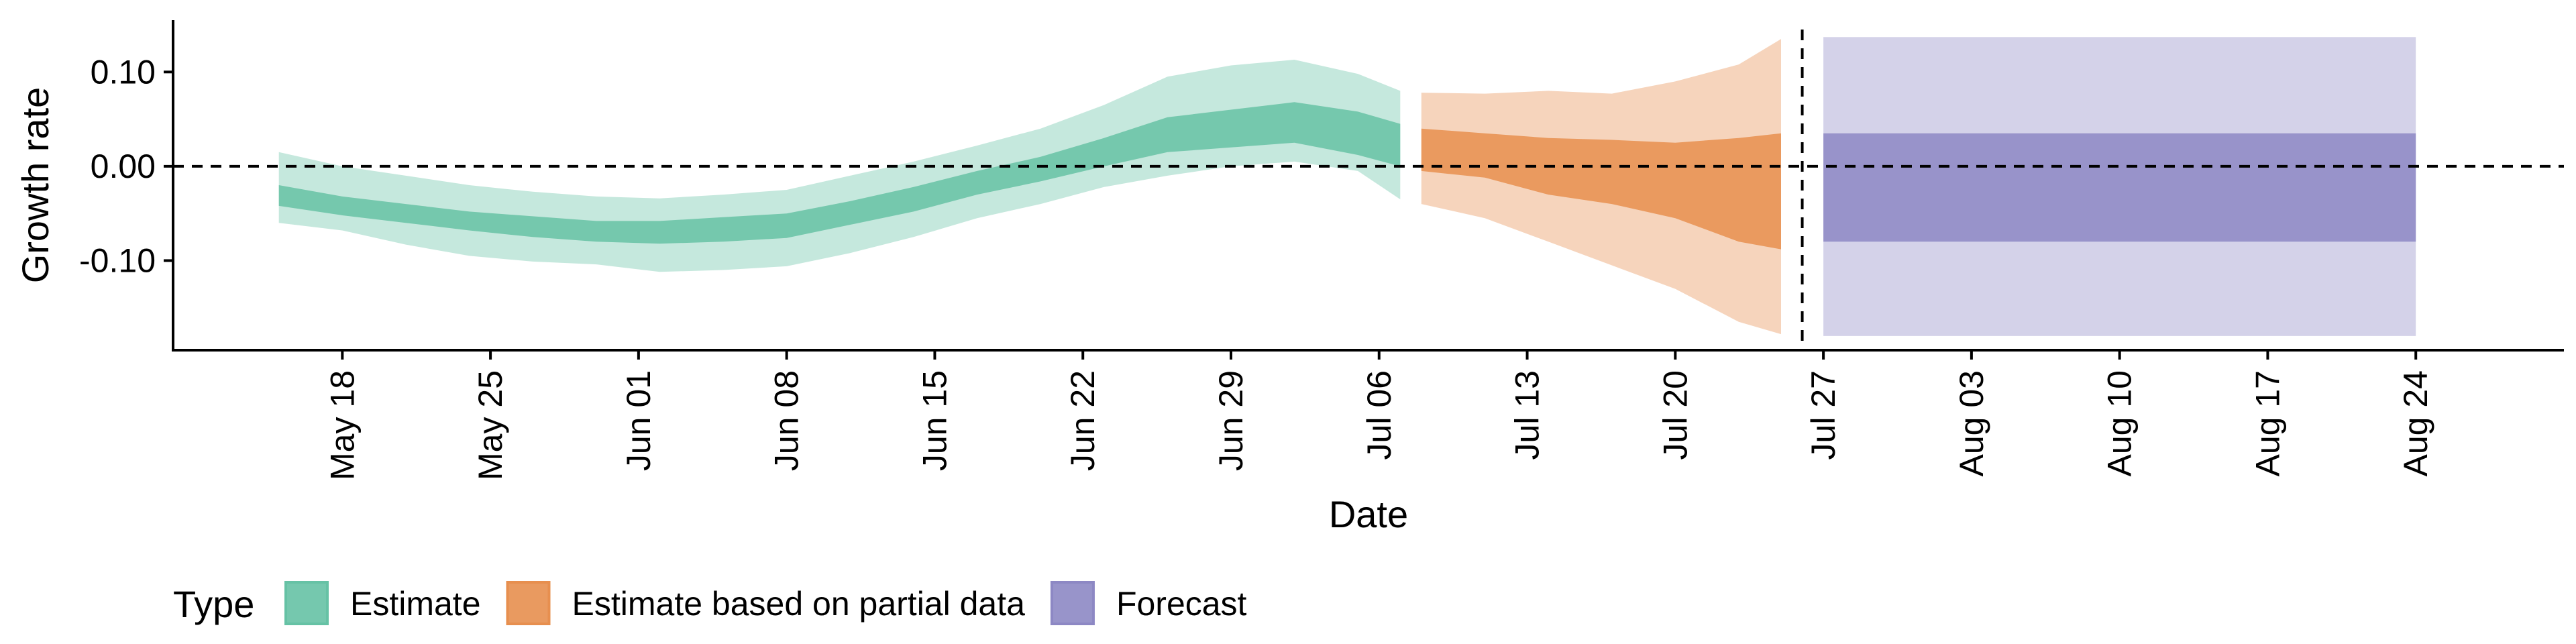 This screenshot has height=644, width=2576. What do you see at coordinates (490, 425) in the screenshot?
I see `x-tick-label: May 25` at bounding box center [490, 425].